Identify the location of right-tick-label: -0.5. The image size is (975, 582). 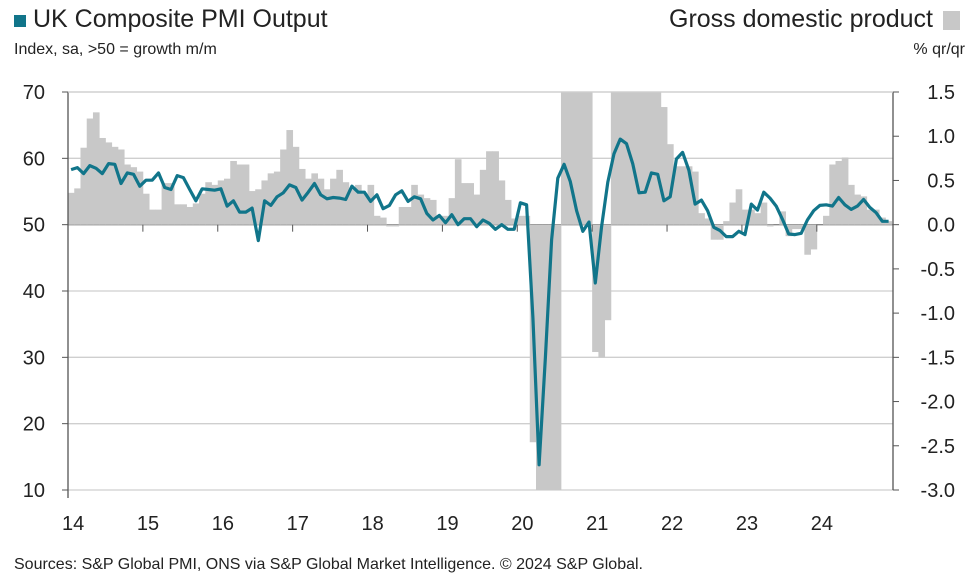
(938, 270).